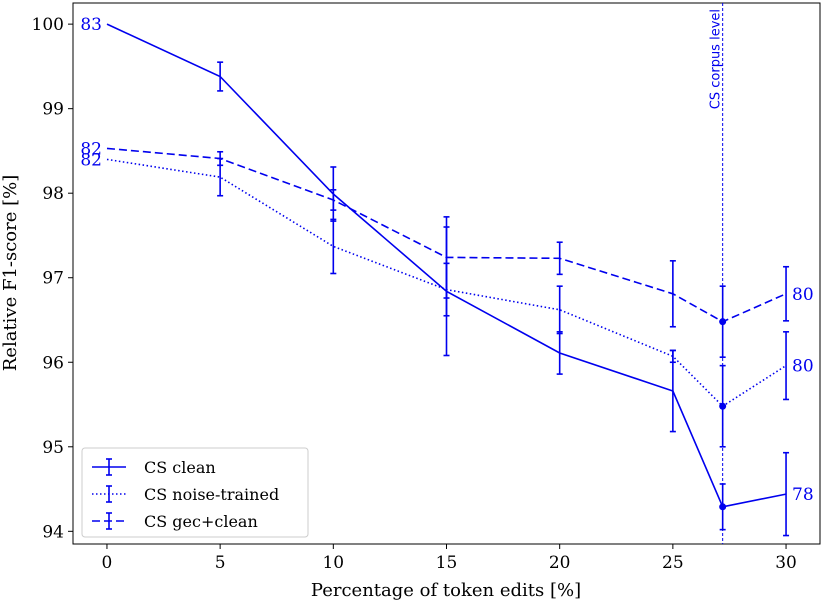 The height and width of the screenshot is (604, 823). I want to click on corpus-level-label: CS corpus level, so click(716, 59).